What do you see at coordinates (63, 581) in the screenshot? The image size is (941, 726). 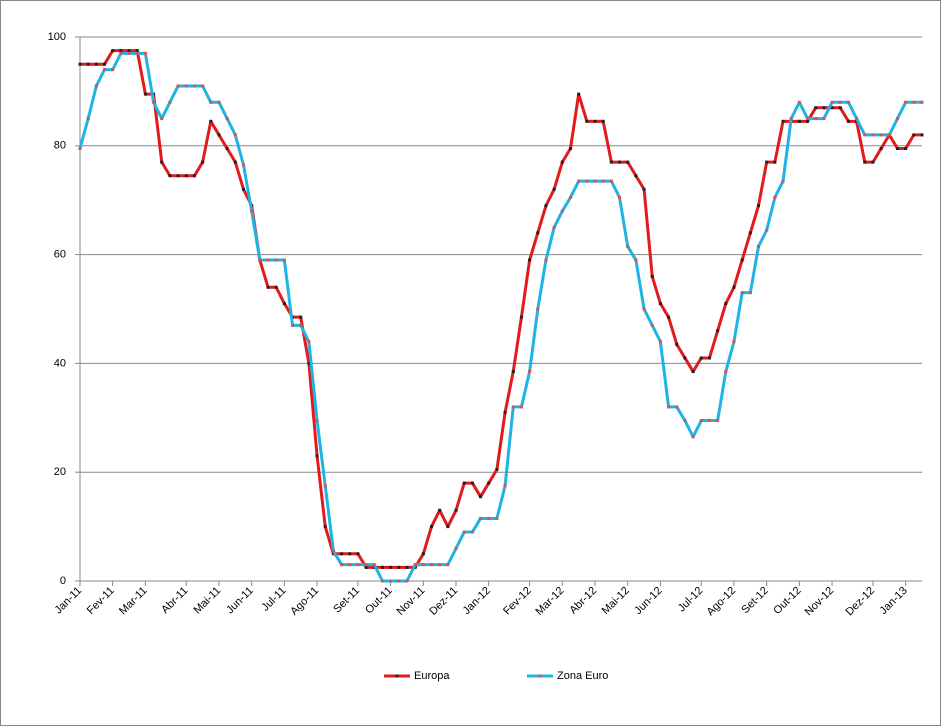 I see `y-tick-label: 0` at bounding box center [63, 581].